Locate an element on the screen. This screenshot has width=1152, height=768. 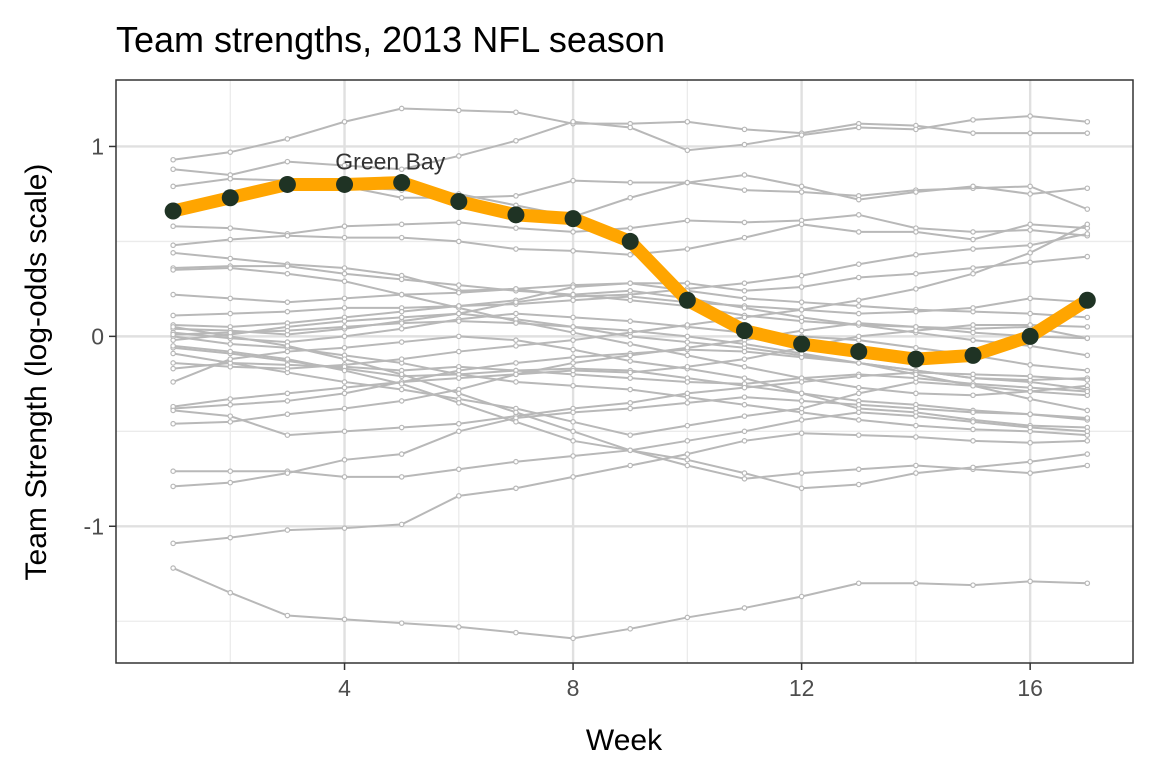
x-tick-label: 8 is located at coordinates (573, 688).